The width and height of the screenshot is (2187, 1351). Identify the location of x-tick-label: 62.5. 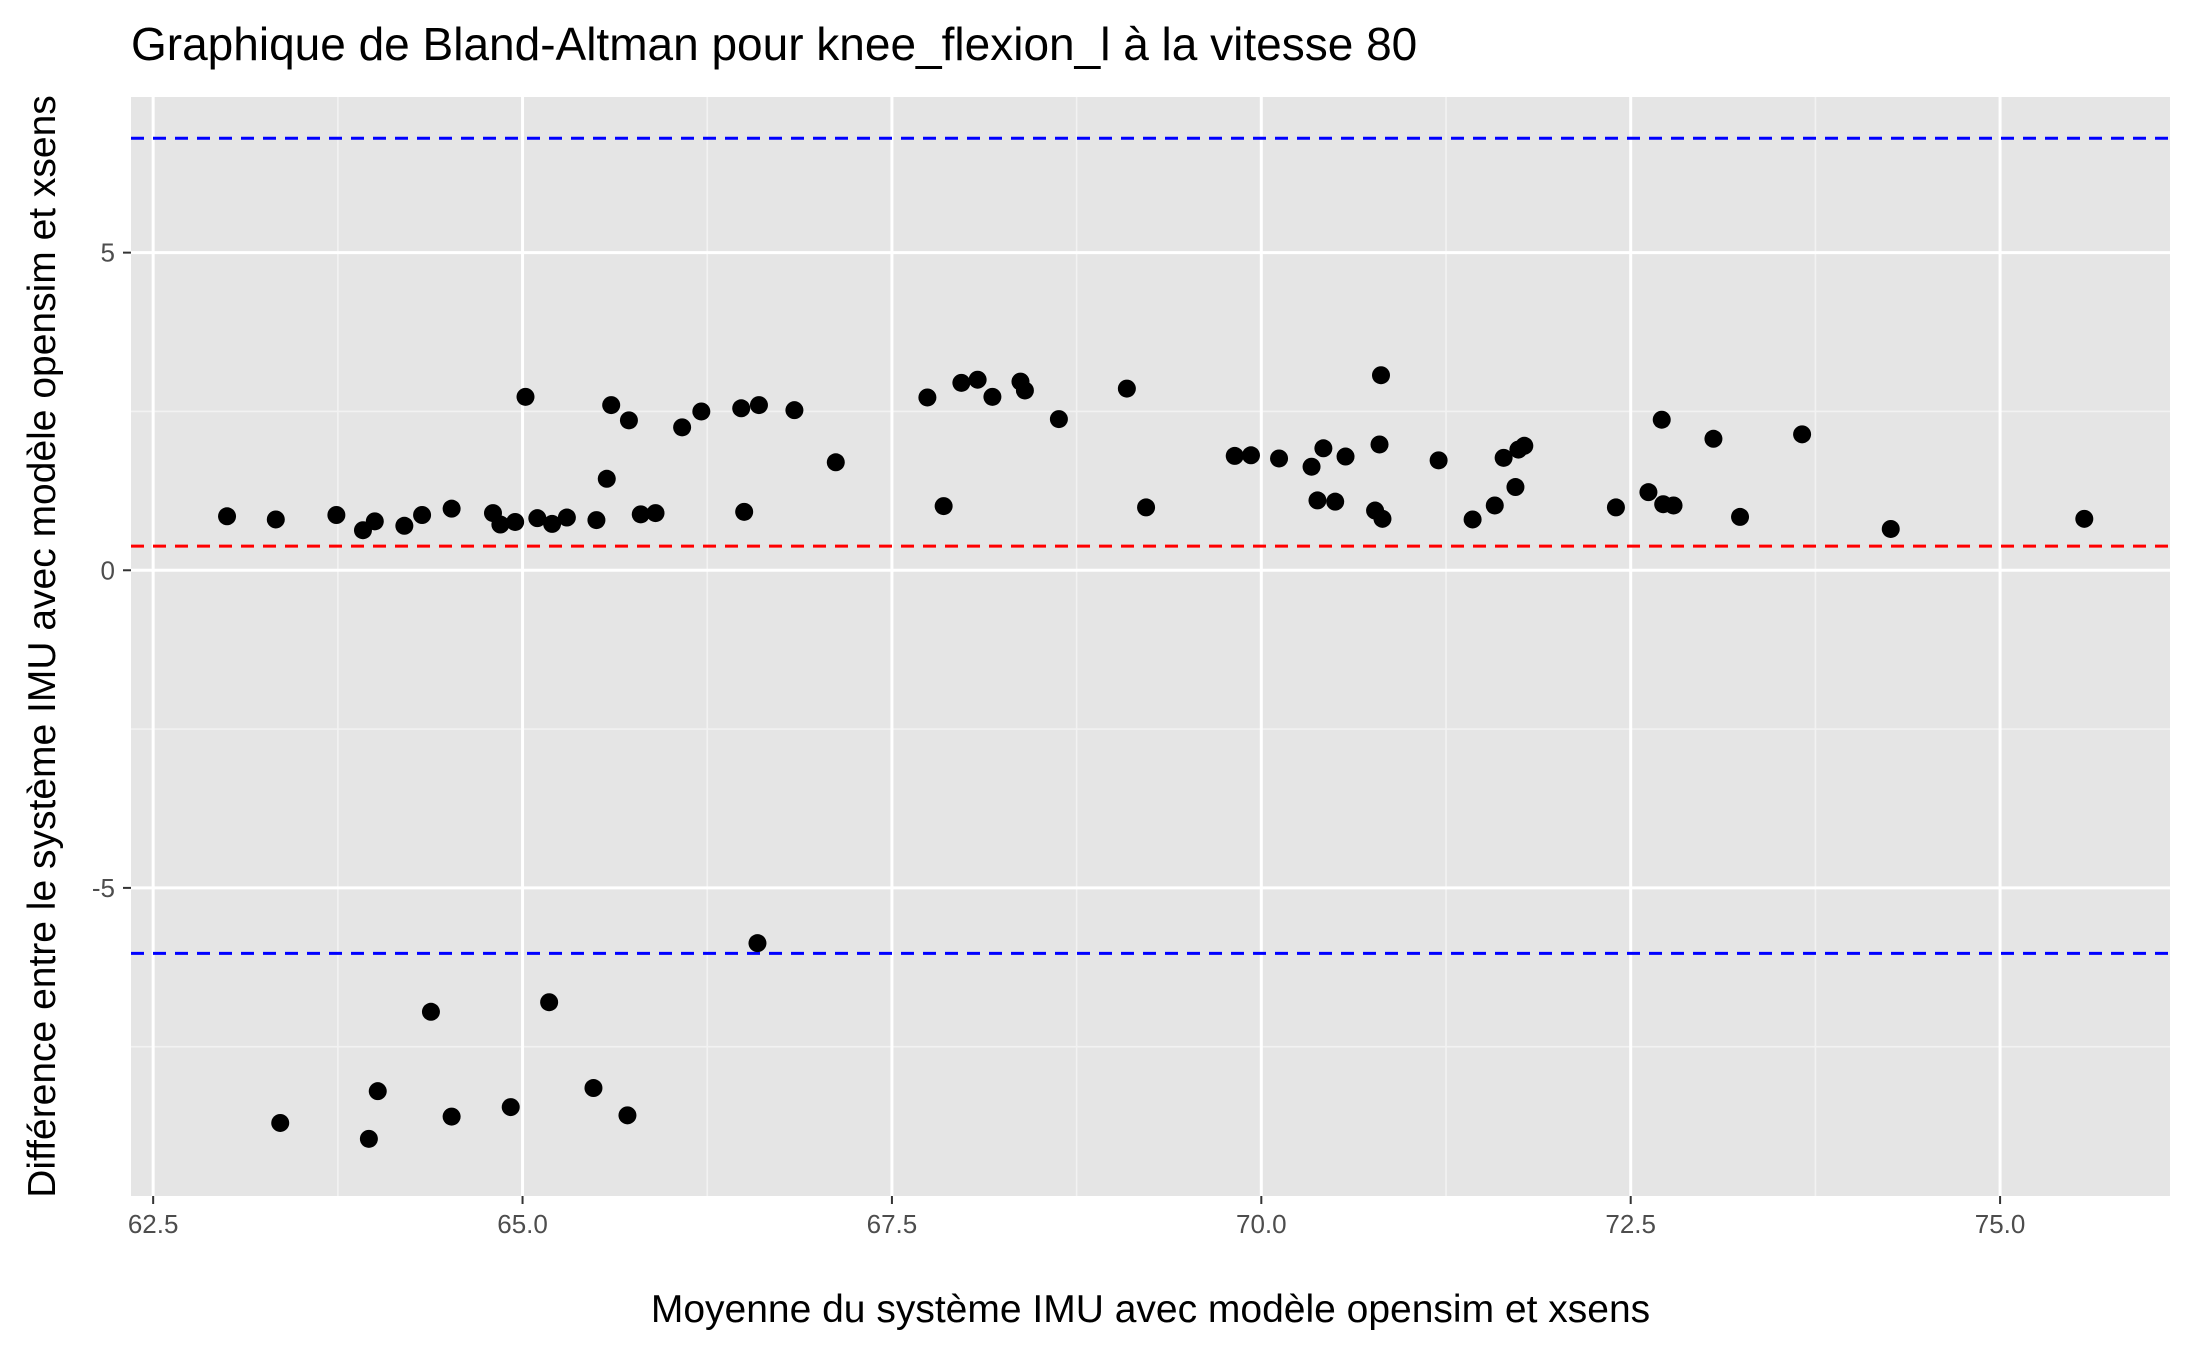
(153, 1224).